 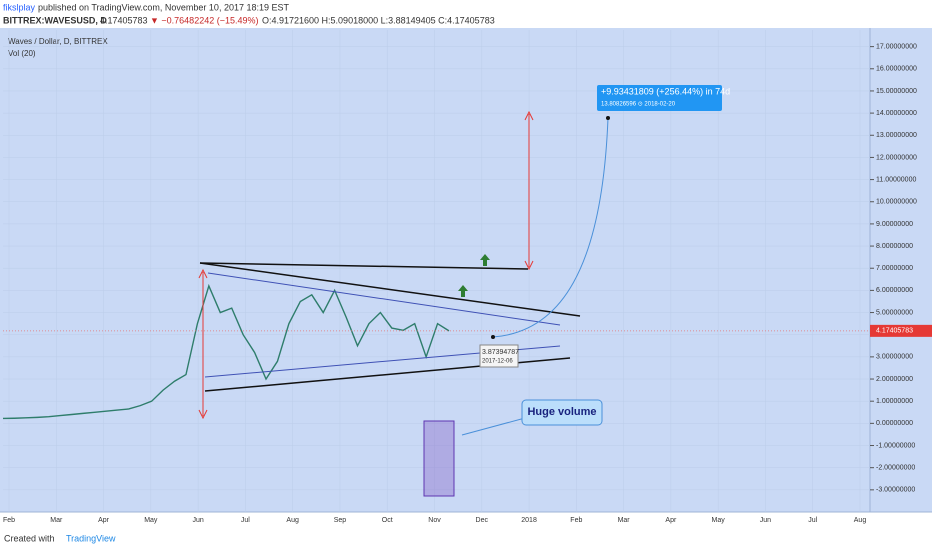 I want to click on projection-target: 13.80826596 ⊙ 2018-02-20, so click(x=638, y=105).